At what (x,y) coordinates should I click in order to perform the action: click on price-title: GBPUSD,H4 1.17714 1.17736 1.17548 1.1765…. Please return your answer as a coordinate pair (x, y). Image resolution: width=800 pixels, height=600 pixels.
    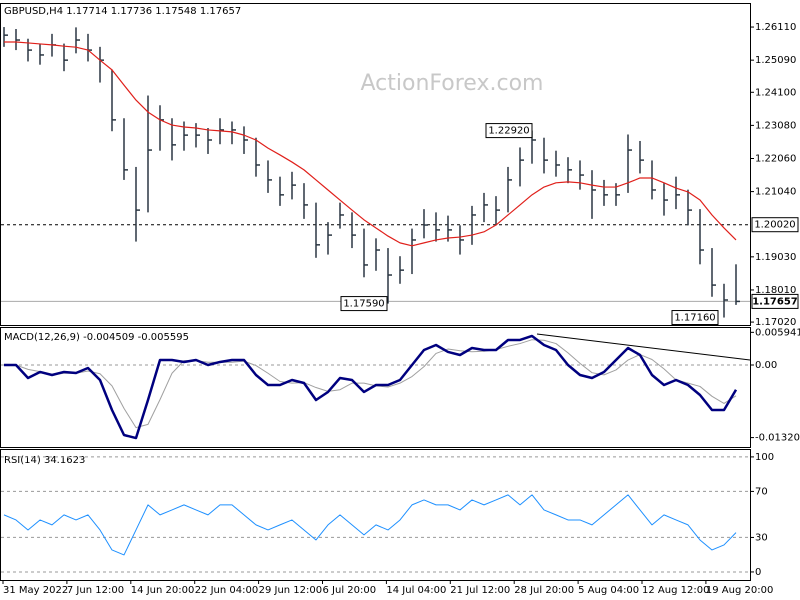
    Looking at the image, I should click on (122, 11).